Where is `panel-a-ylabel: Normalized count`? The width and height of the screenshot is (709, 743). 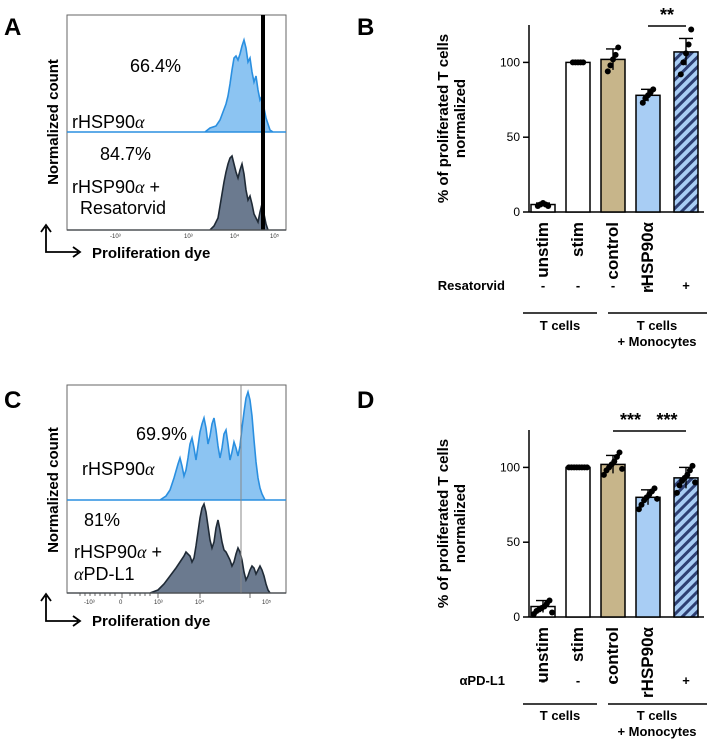 panel-a-ylabel: Normalized count is located at coordinates (53, 122).